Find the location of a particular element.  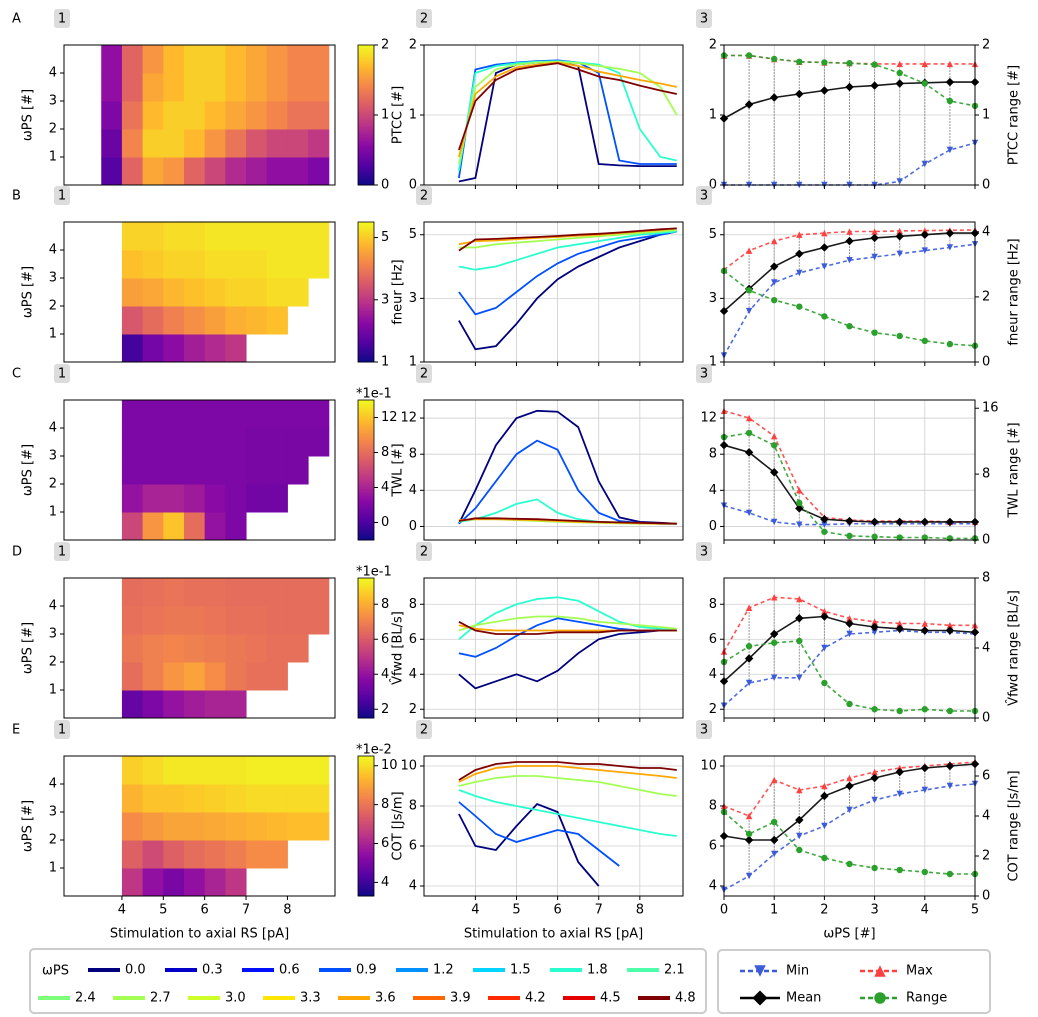

colorbar-tick-label: 10 is located at coordinates (389, 765).